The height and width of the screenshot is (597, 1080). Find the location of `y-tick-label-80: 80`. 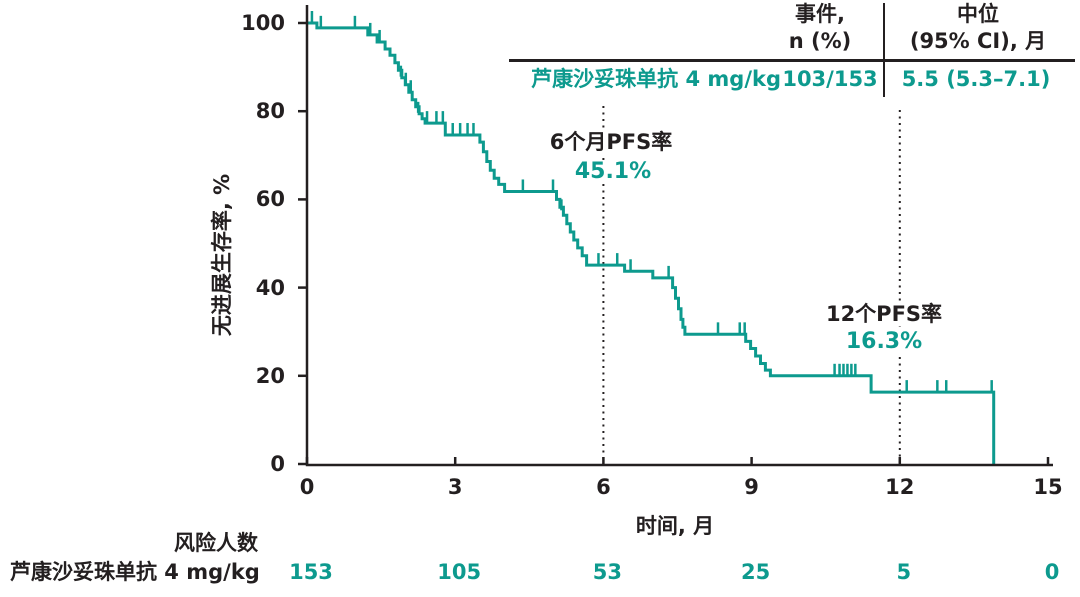

y-tick-label-80: 80 is located at coordinates (270, 111).